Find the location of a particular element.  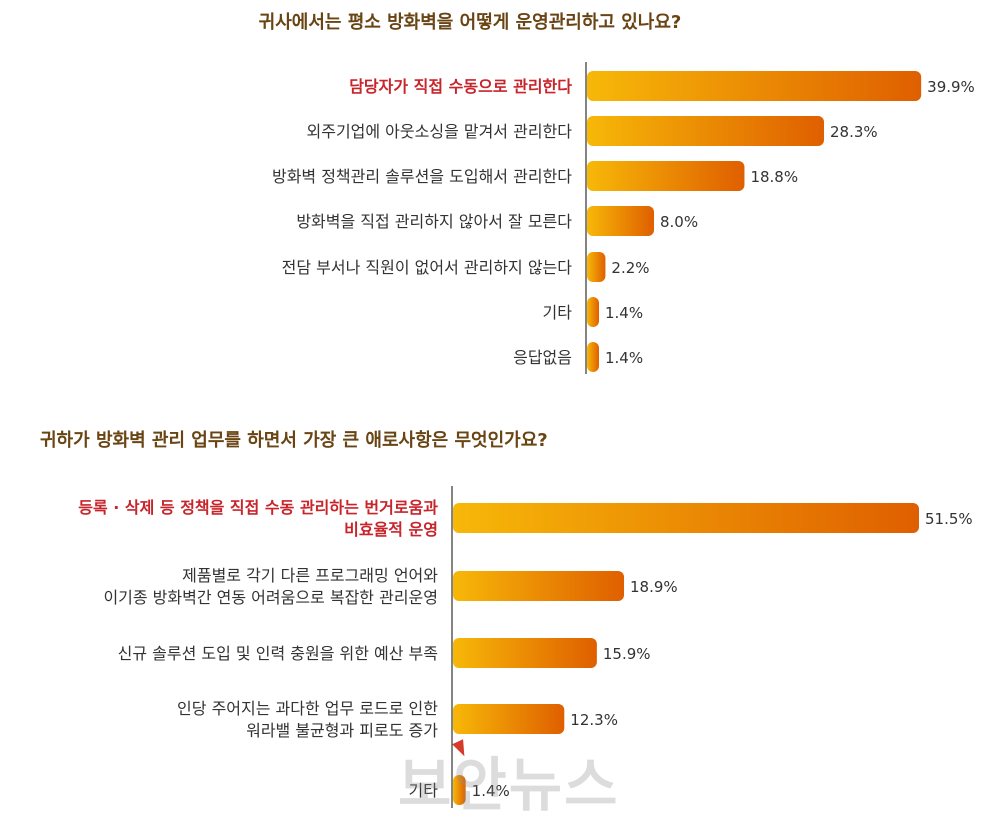

category-label: 워라밸 불균형과 피로도 증가 is located at coordinates (342, 730).